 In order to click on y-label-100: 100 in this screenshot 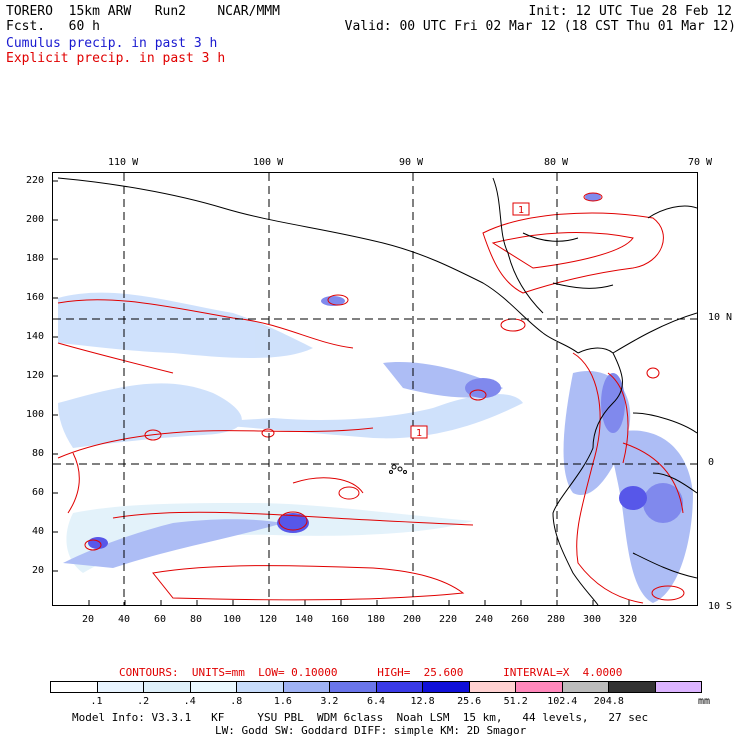, I will do `click(35, 414)`.